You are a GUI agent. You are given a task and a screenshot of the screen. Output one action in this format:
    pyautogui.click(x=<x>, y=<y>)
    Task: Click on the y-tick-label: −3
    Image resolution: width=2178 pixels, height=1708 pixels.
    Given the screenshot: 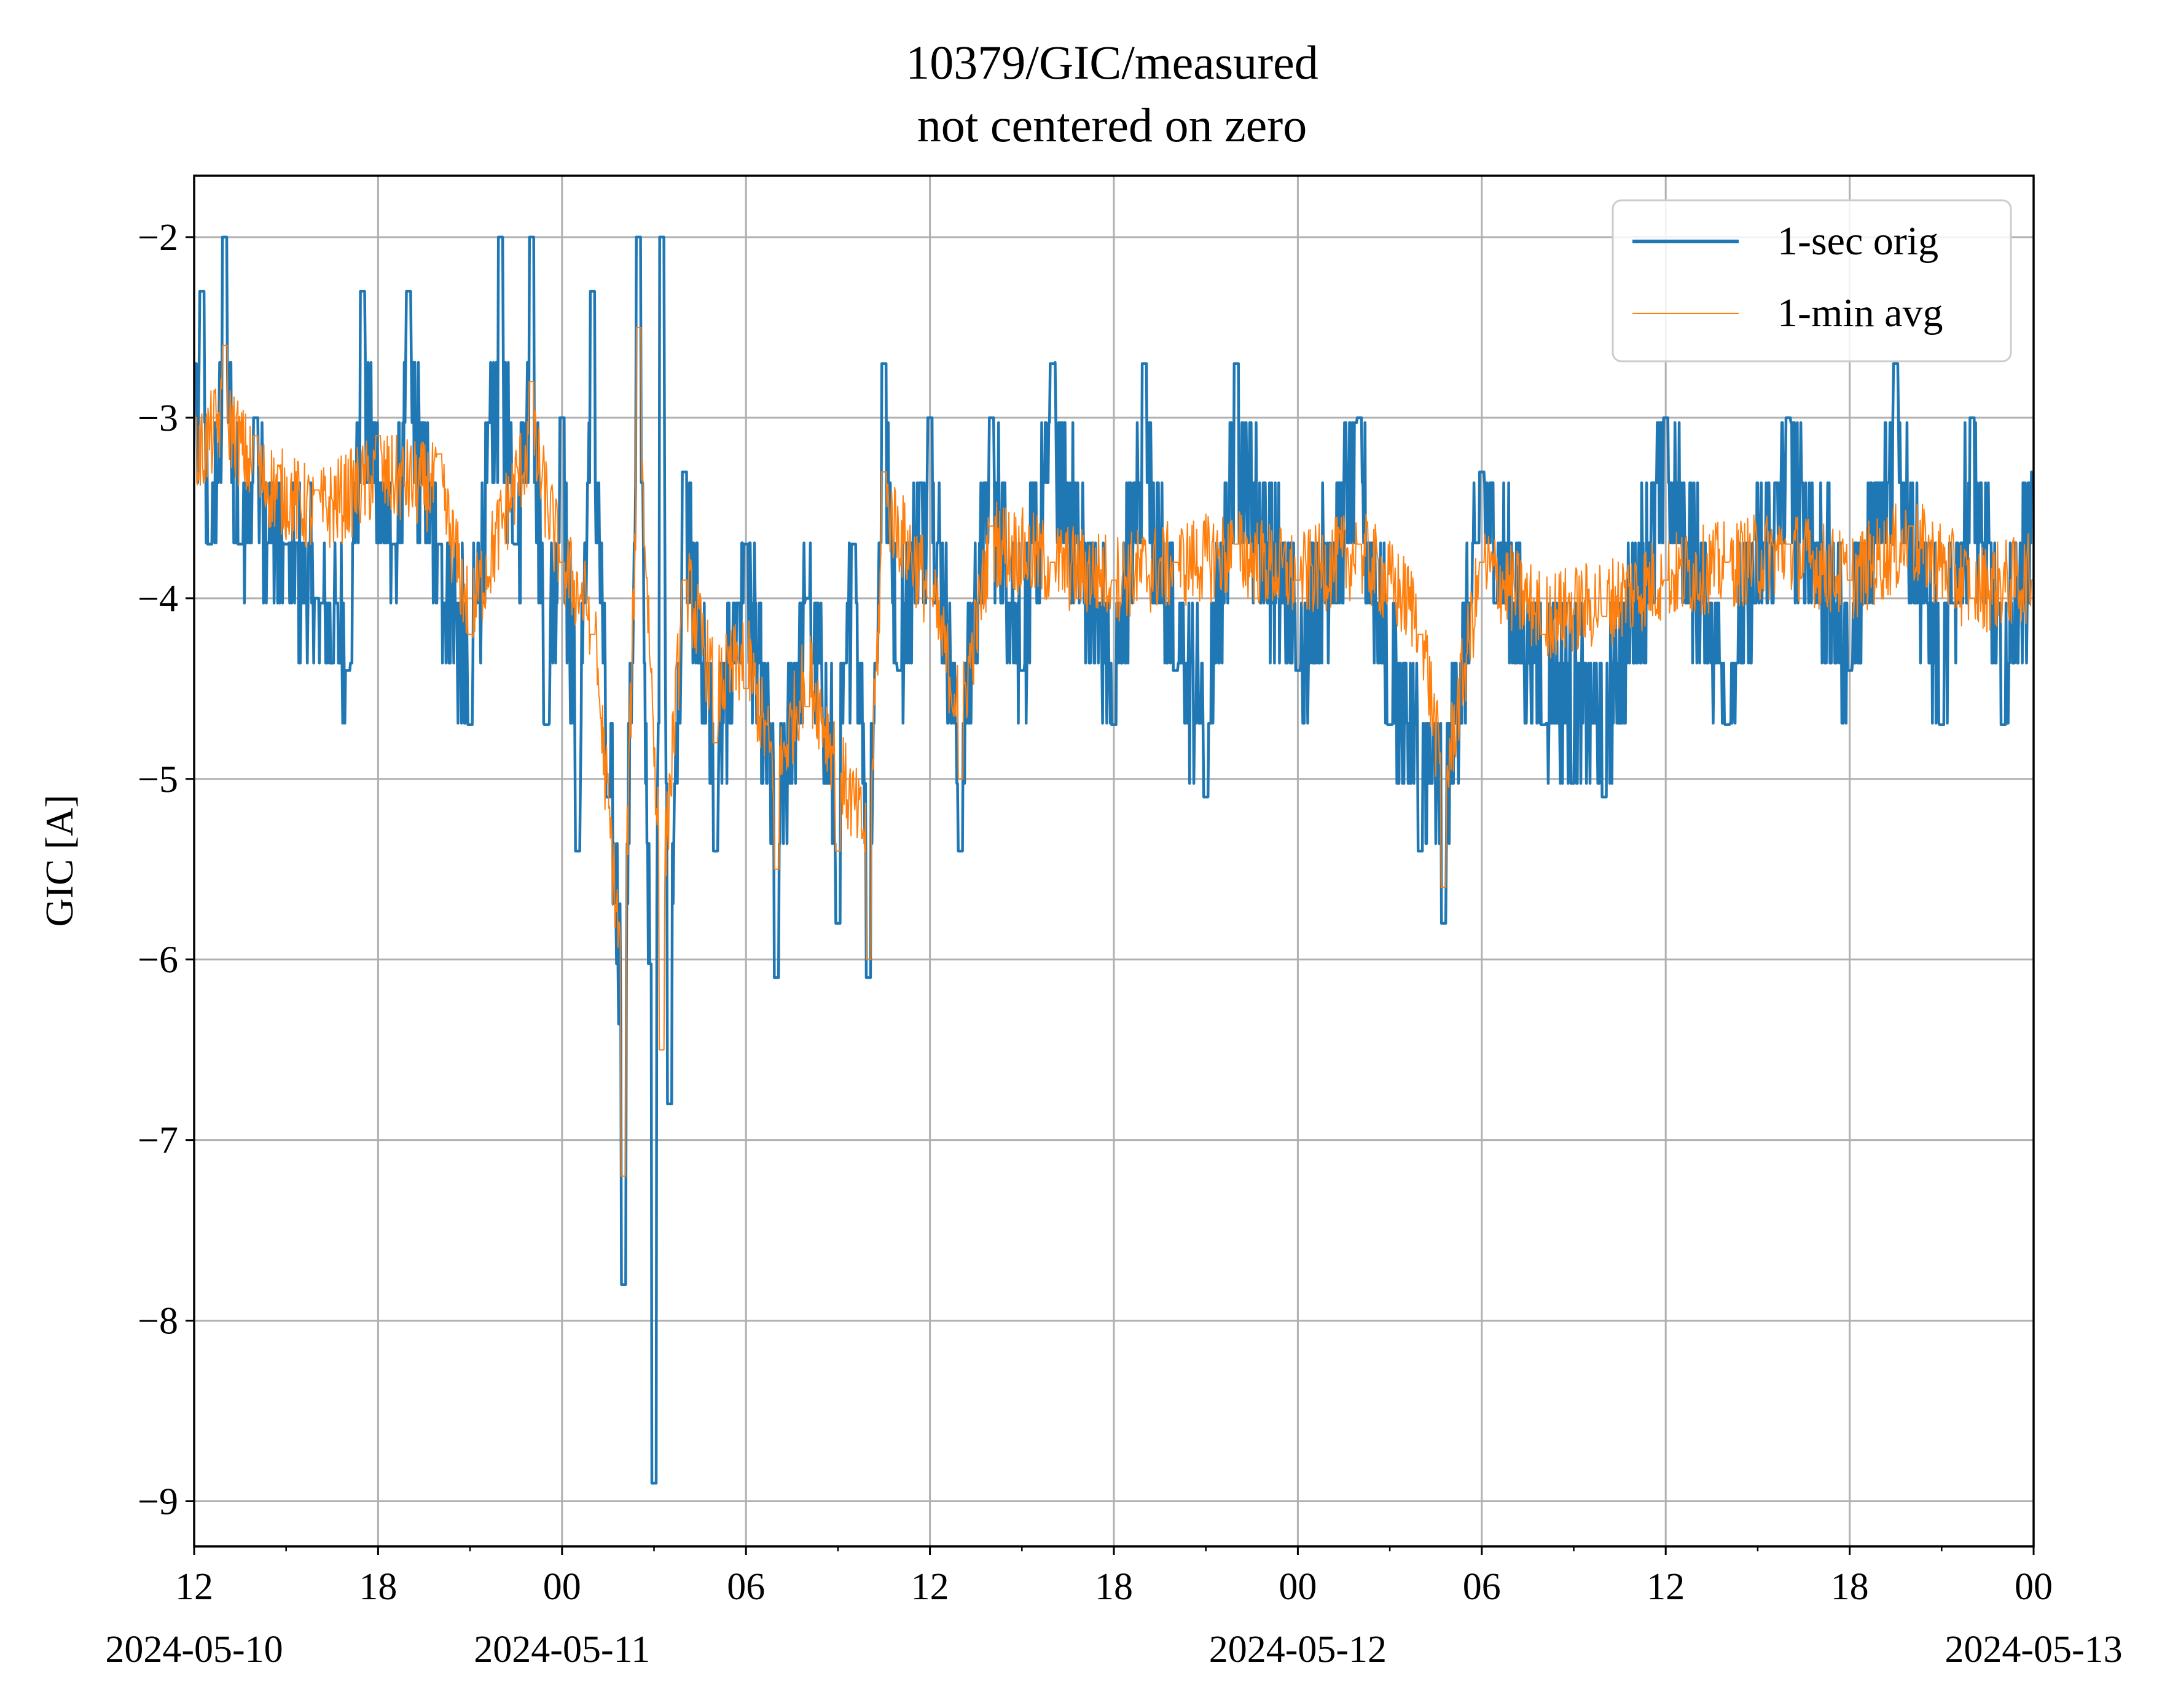 What is the action you would take?
    pyautogui.click(x=158, y=418)
    